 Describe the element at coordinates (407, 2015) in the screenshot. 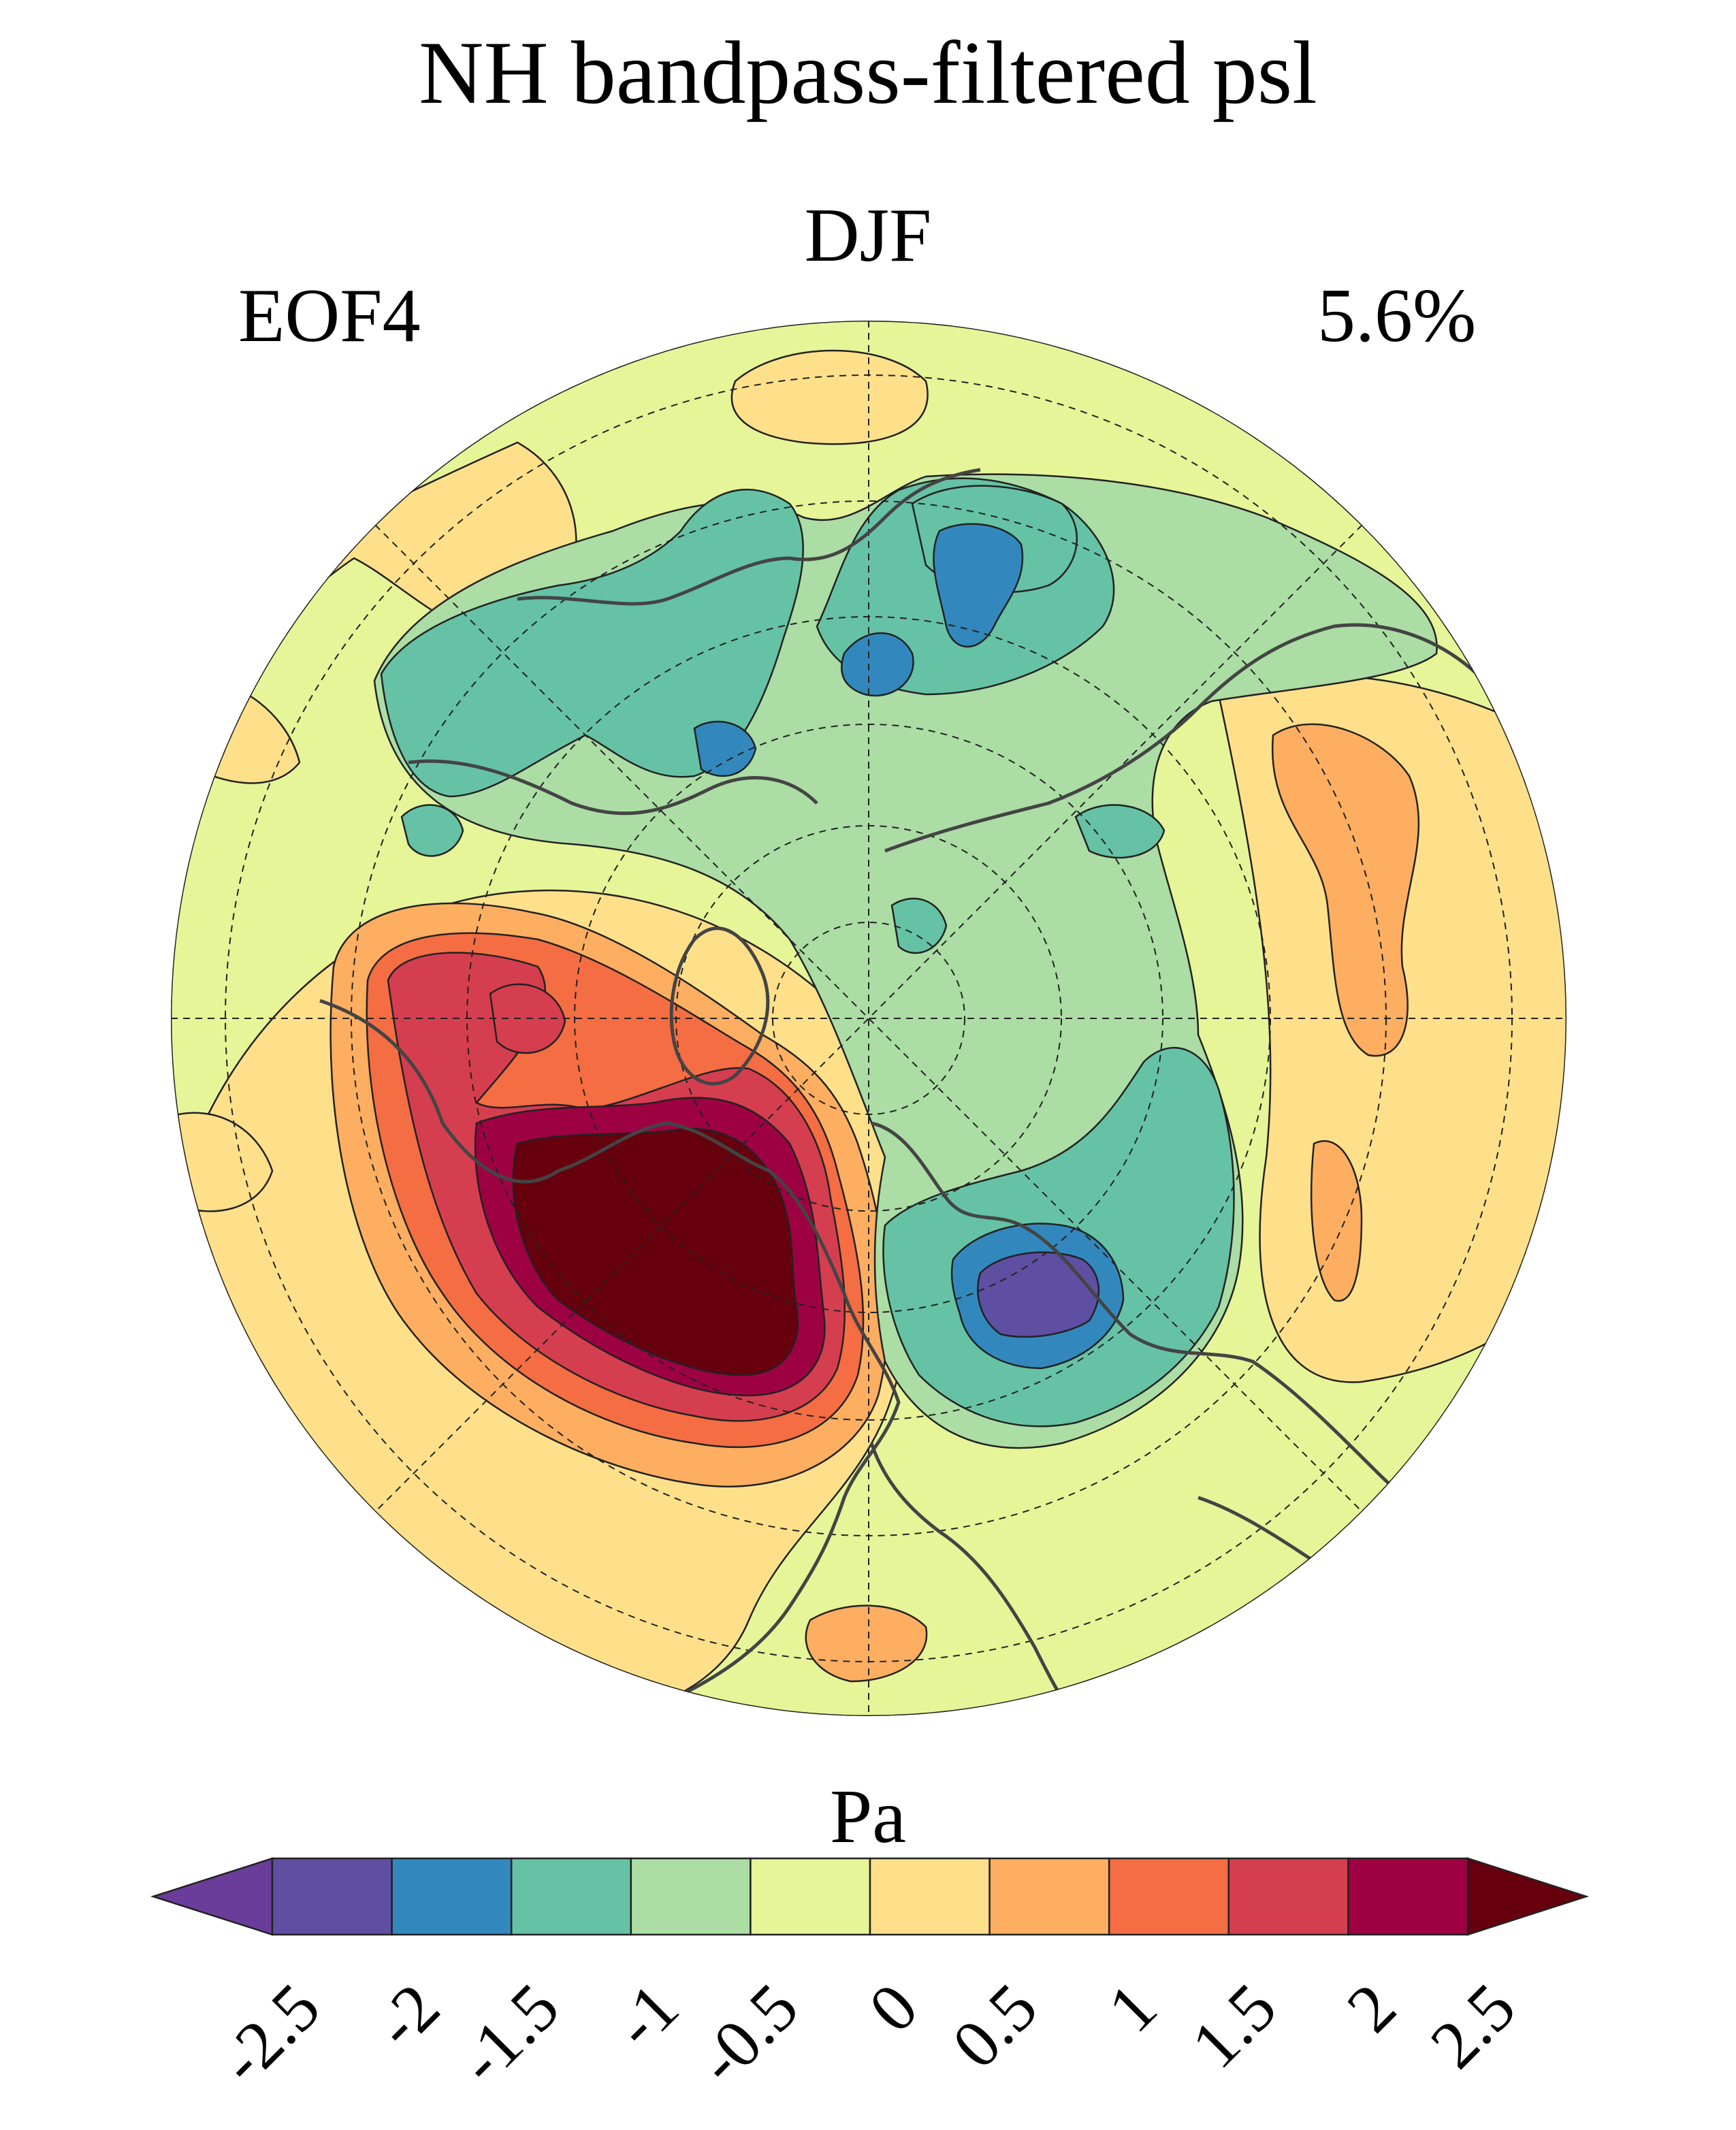

I see `colorbar-tick-label: -2` at that location.